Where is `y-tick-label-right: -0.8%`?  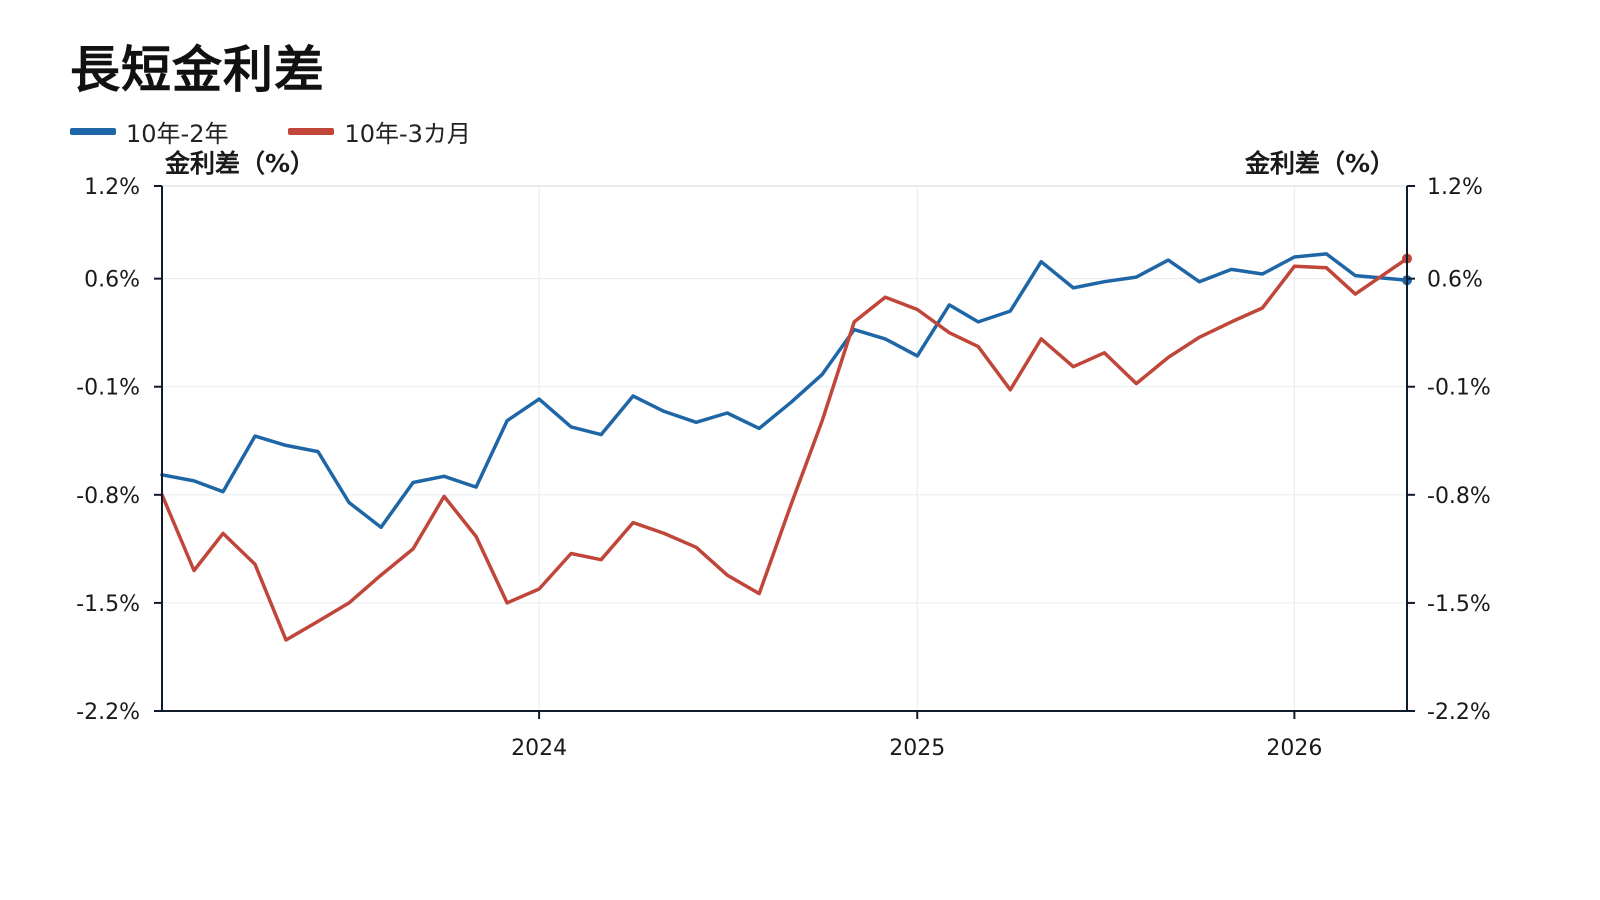 y-tick-label-right: -0.8% is located at coordinates (1459, 496).